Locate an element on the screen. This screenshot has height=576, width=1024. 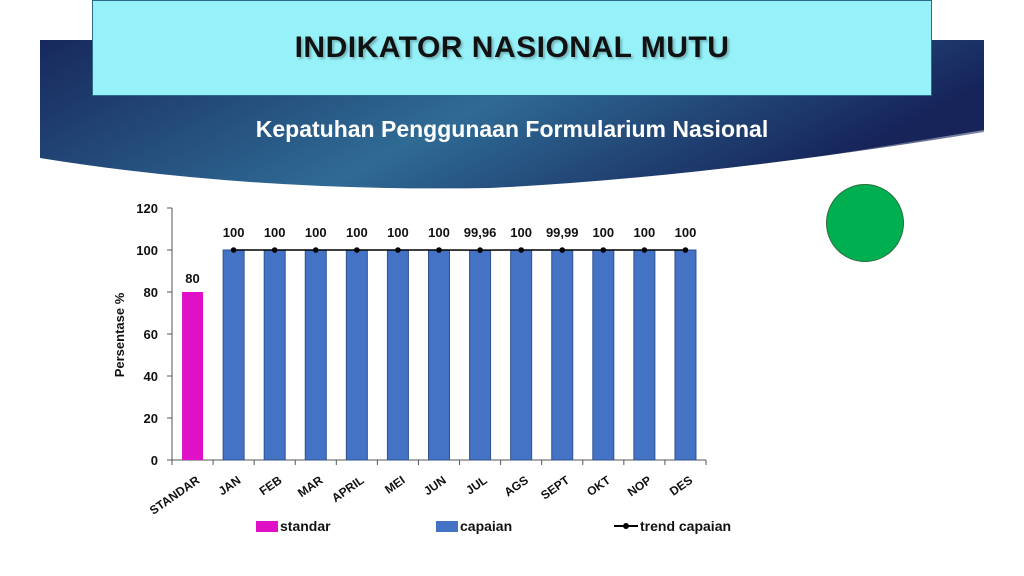
x-category-label: APRIL is located at coordinates (348, 489).